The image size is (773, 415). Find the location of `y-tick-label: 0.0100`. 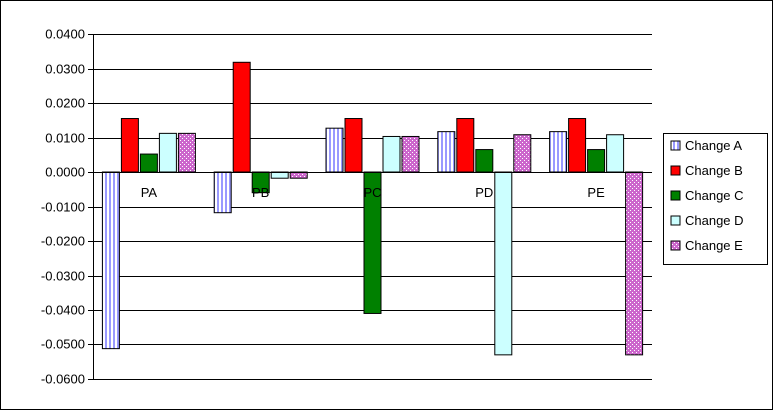

y-tick-label: 0.0100 is located at coordinates (65, 138).